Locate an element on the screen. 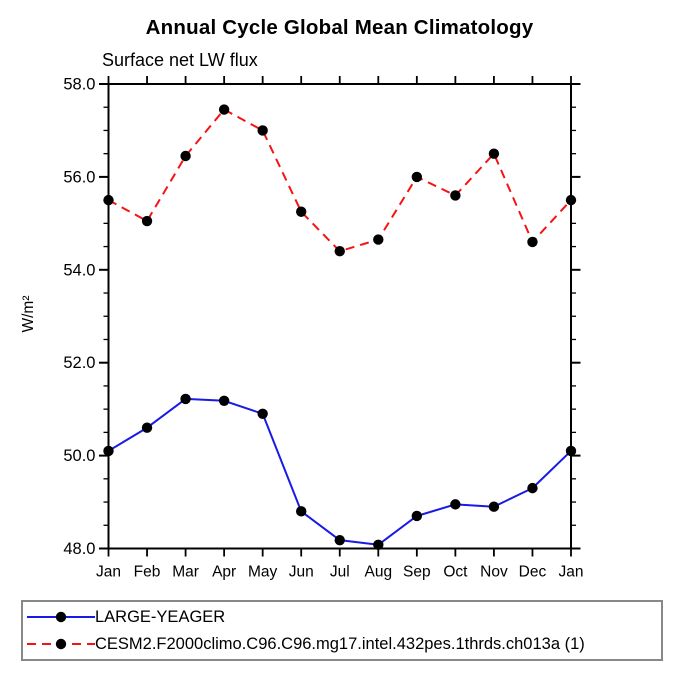 The width and height of the screenshot is (682, 682). legend-label-large-yeager: LARGE-YEAGER is located at coordinates (160, 616).